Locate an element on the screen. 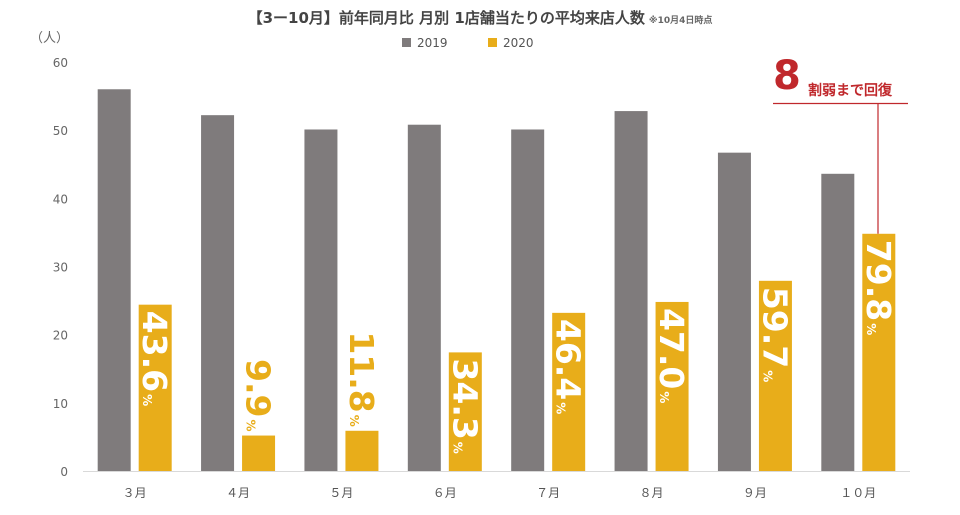 The image size is (960, 515). chart-title: 【3ー10月】前年同月比 月別 1店舗当たりの平均来店人数 ※10月4日時点 is located at coordinates (480, 17).